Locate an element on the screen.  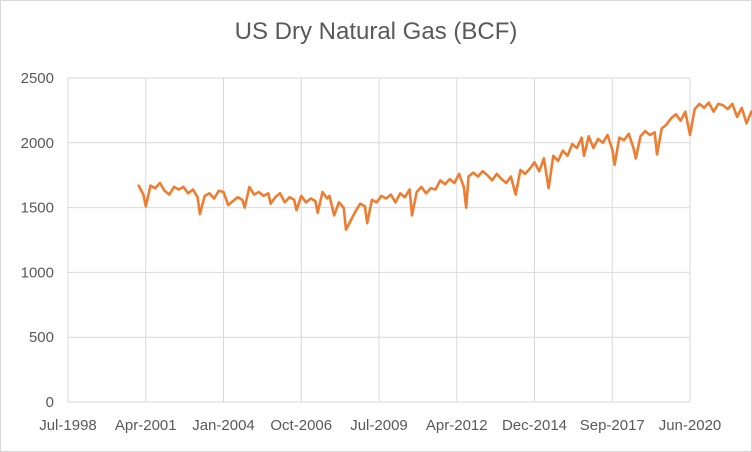
x-tick-label: Jan-2004 is located at coordinates (223, 425).